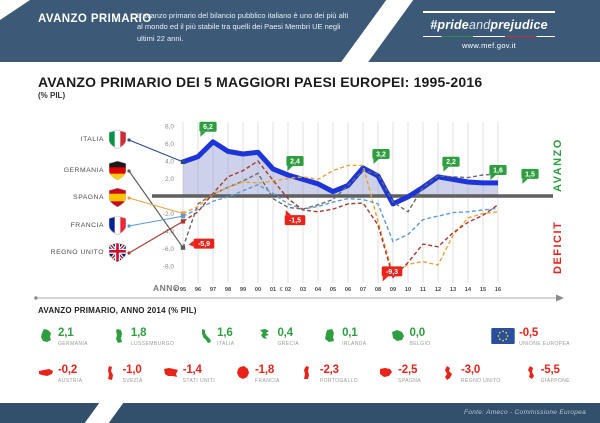 The image size is (600, 423). Describe the element at coordinates (183, 290) in the screenshot. I see `svg-text: 95` at that location.